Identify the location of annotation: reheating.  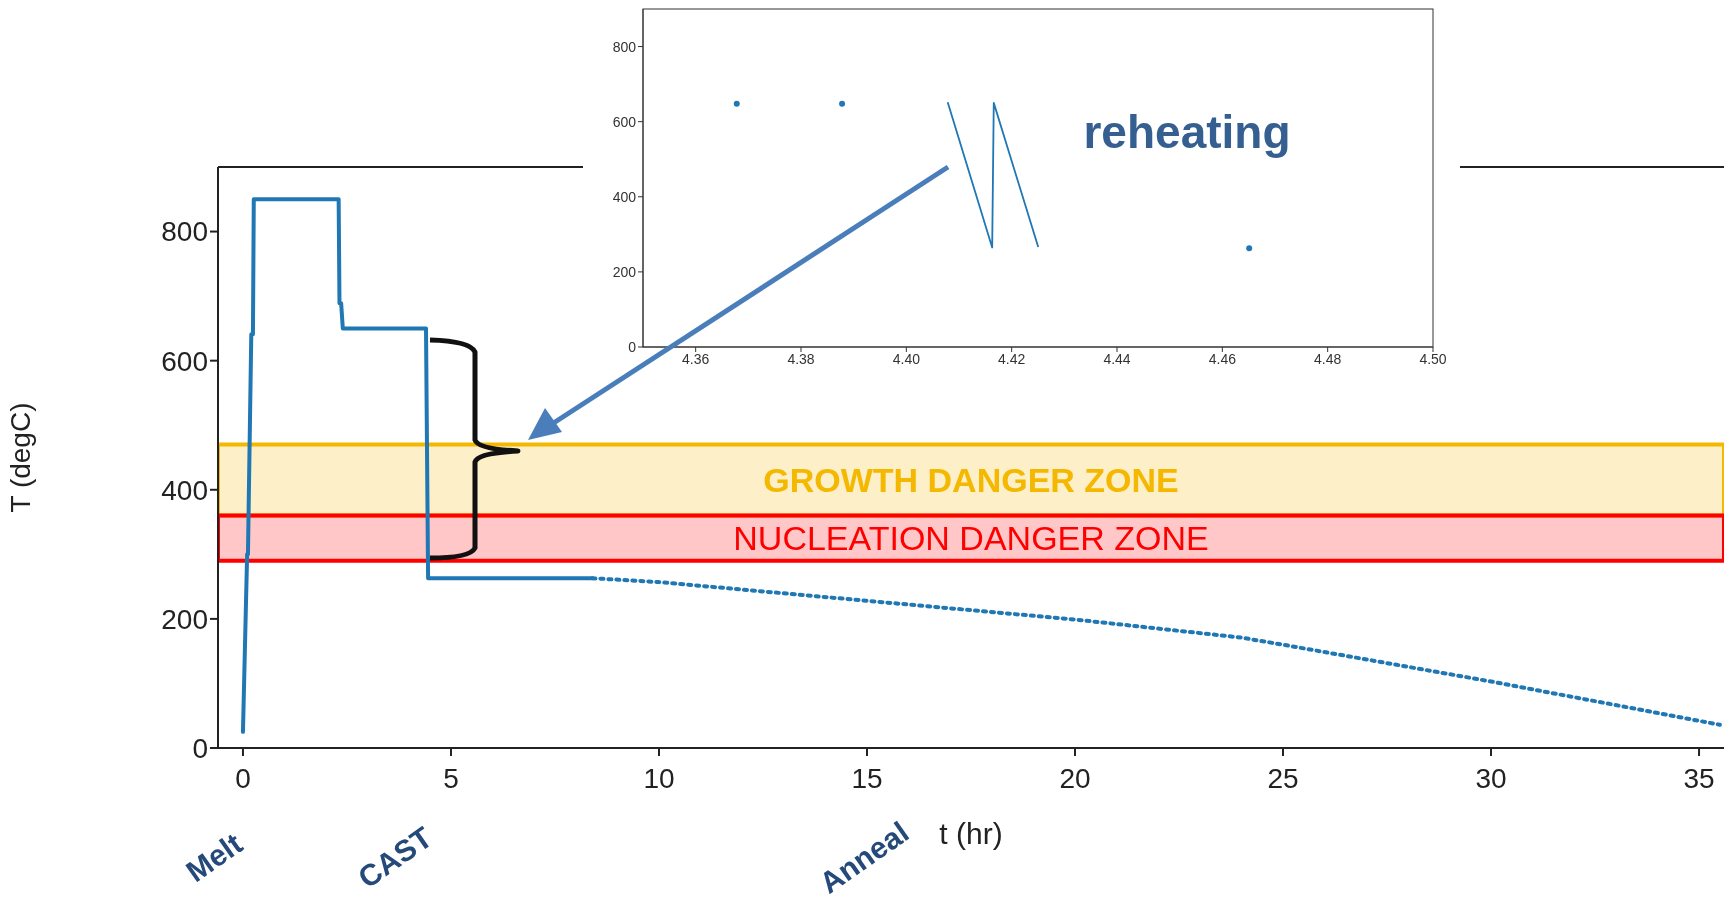
(1187, 132).